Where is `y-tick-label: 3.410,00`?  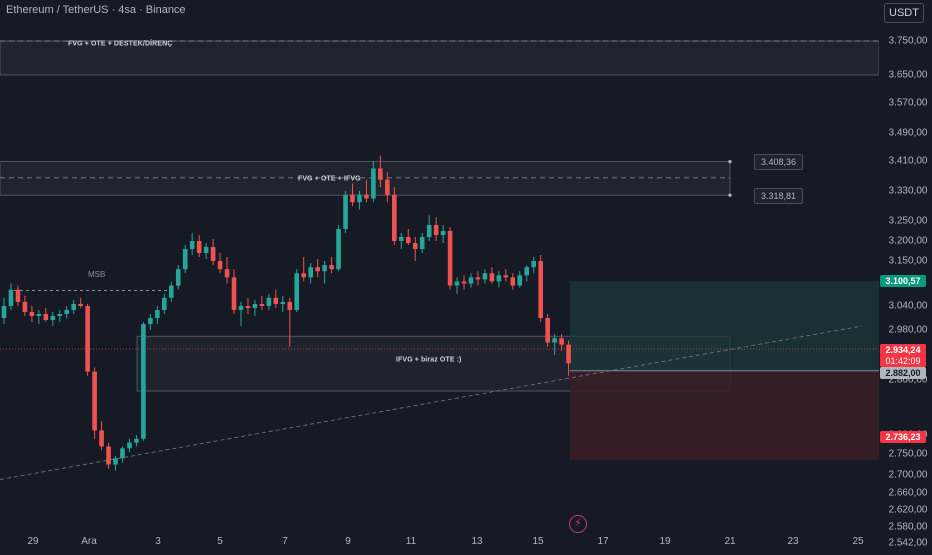
y-tick-label: 3.410,00 is located at coordinates (908, 161).